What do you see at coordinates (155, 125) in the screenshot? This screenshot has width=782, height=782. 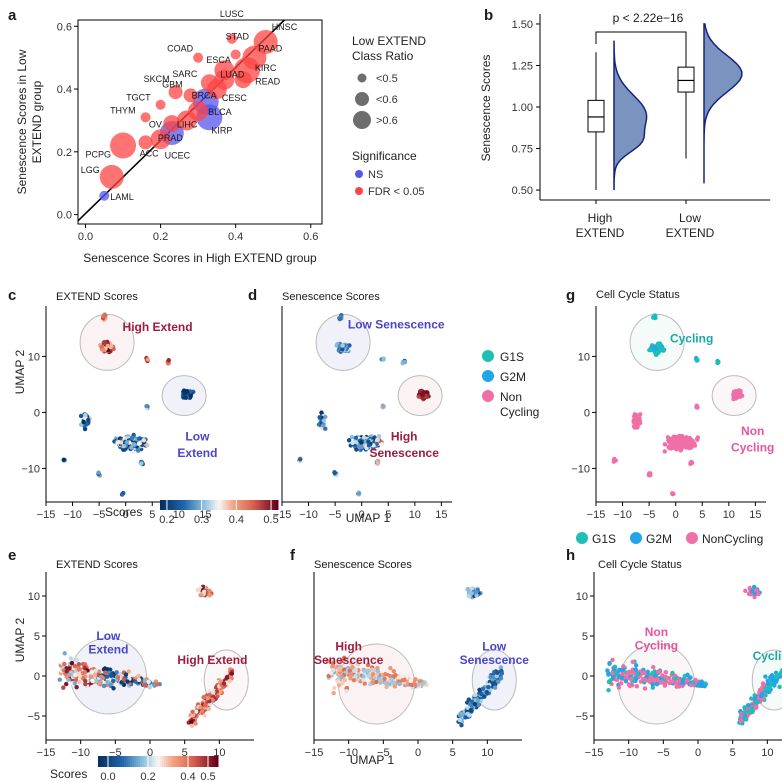 I see `point-label-ov: OV` at bounding box center [155, 125].